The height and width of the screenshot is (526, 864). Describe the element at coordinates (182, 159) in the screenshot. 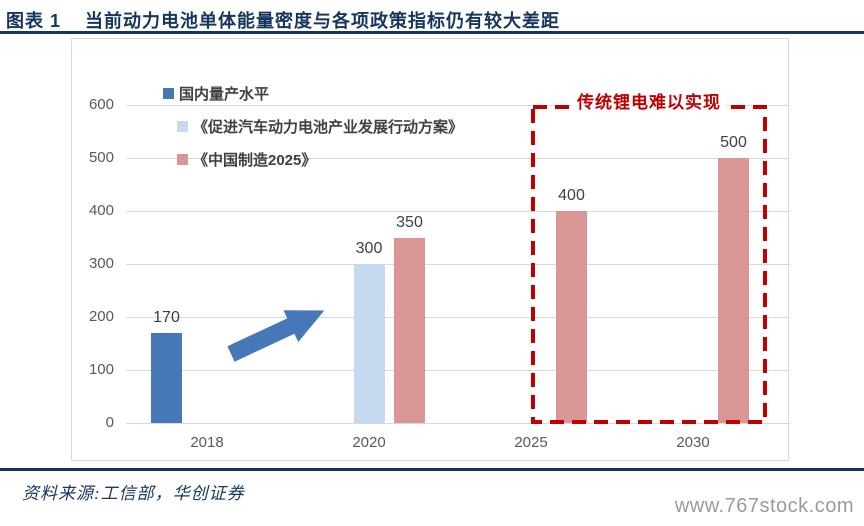

I see `legend-swatch-made-in-china-2025` at that location.